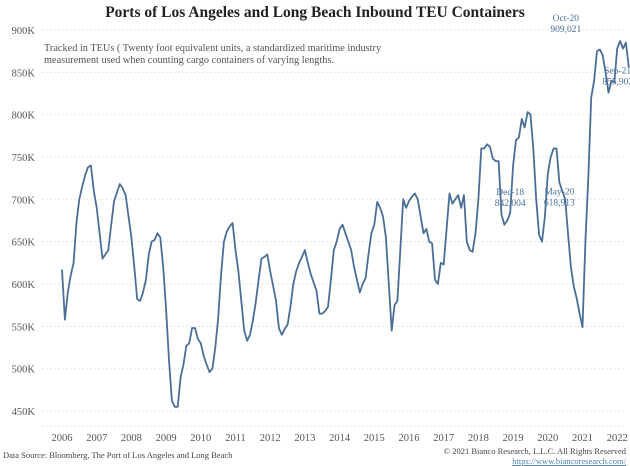 Image resolution: width=630 pixels, height=466 pixels. I want to click on annotation-value: 842,004, so click(510, 204).